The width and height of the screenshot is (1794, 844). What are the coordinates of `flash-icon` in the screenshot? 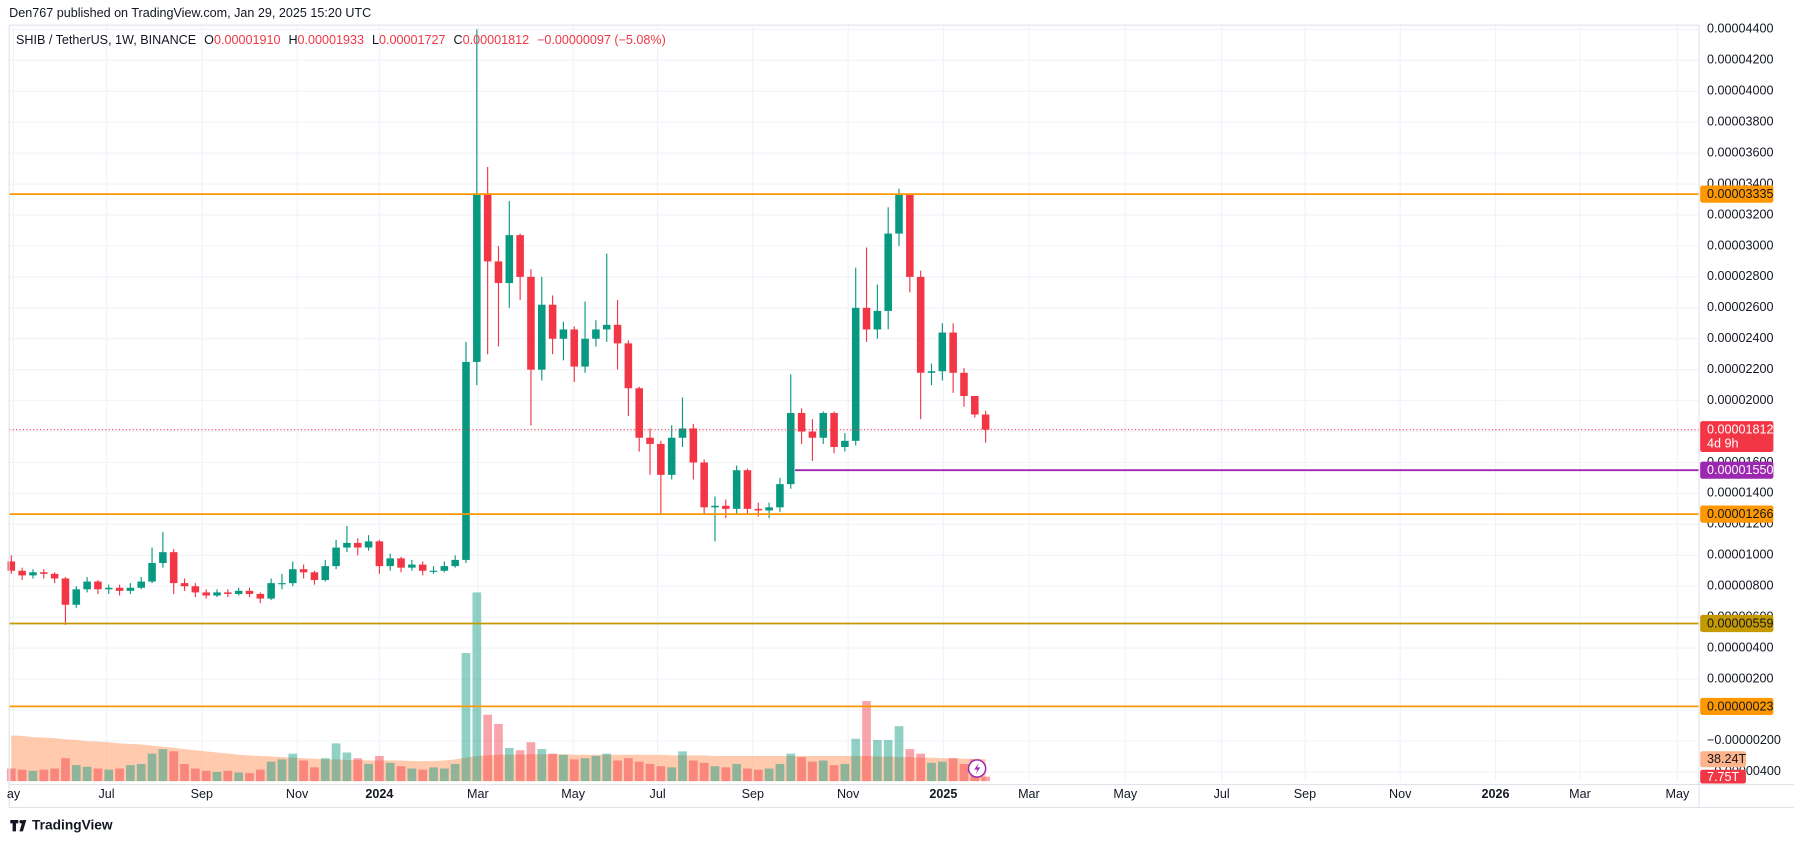 It's located at (977, 768).